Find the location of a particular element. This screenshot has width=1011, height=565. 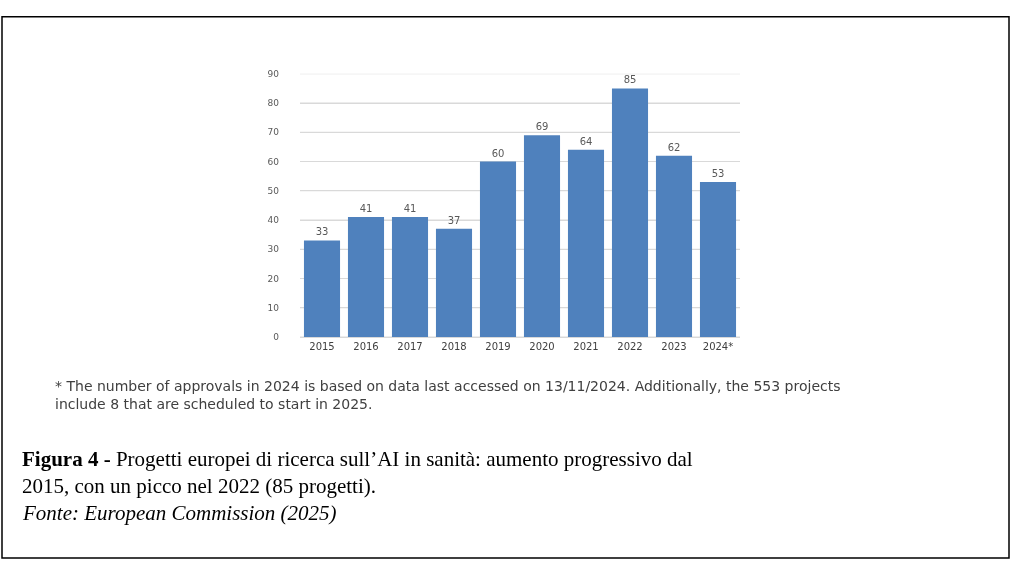

x-tick-label: 2024* is located at coordinates (718, 347).